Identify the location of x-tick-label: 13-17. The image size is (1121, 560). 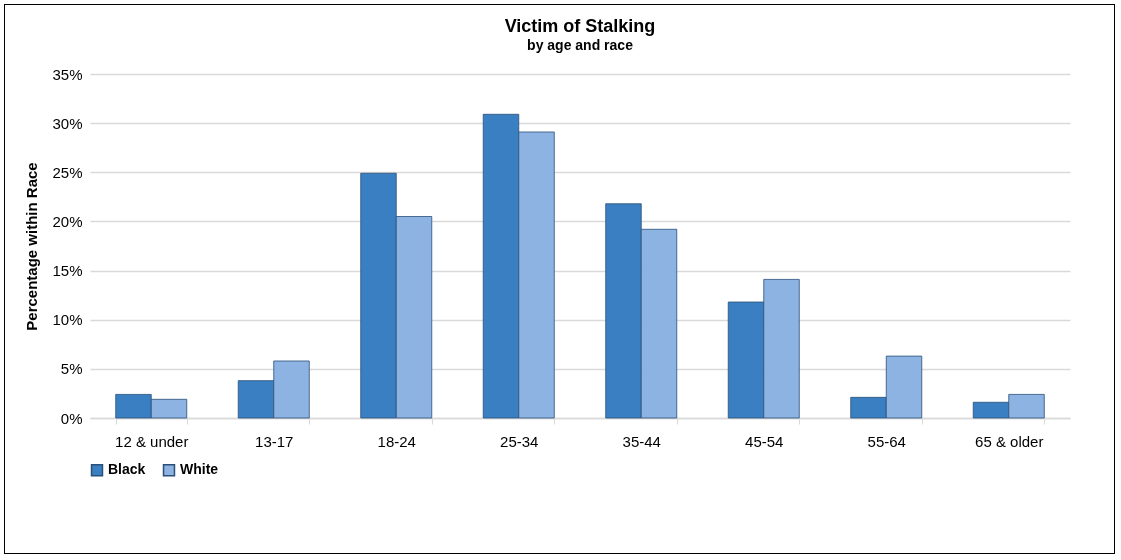
(274, 441).